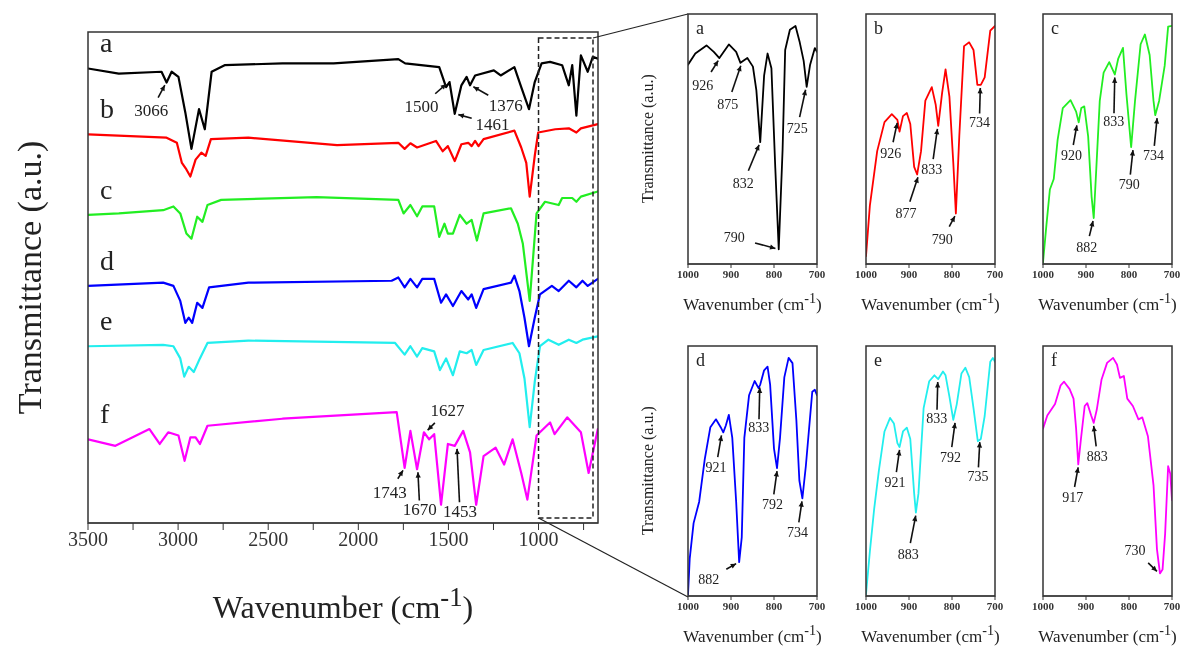 The image size is (1192, 653). Describe the element at coordinates (448, 411) in the screenshot. I see `annotation: 1627` at that location.